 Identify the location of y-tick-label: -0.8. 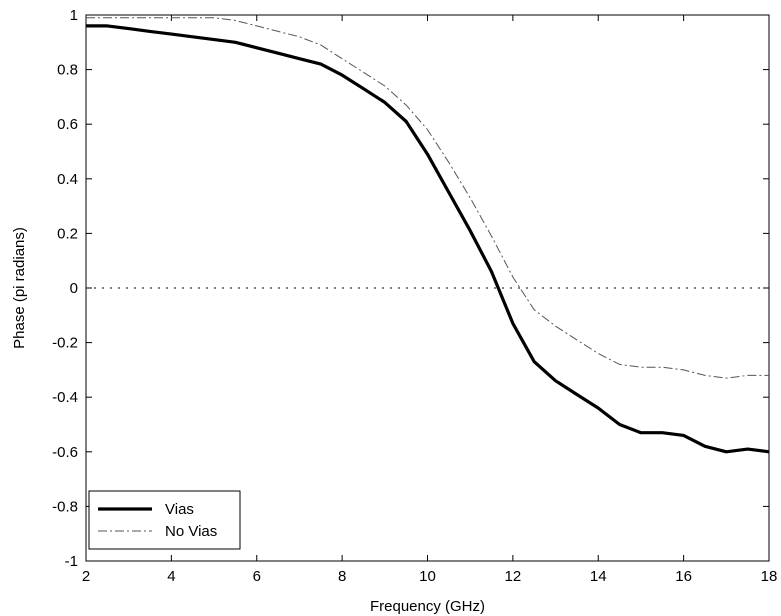
(65, 506).